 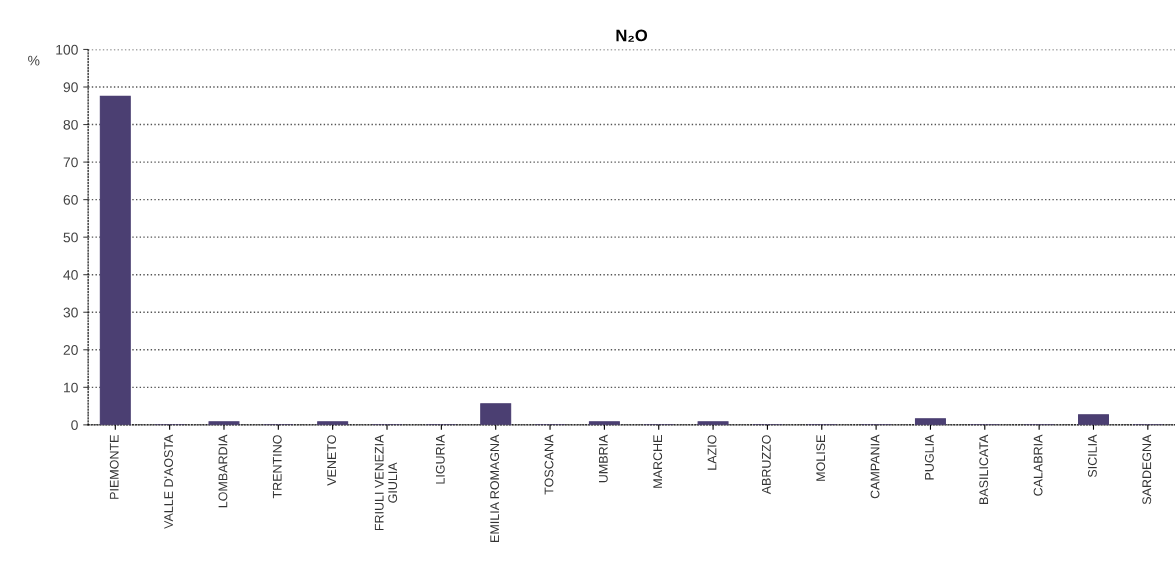 I want to click on x-tick-label: BASILICATA, so click(x=984, y=469).